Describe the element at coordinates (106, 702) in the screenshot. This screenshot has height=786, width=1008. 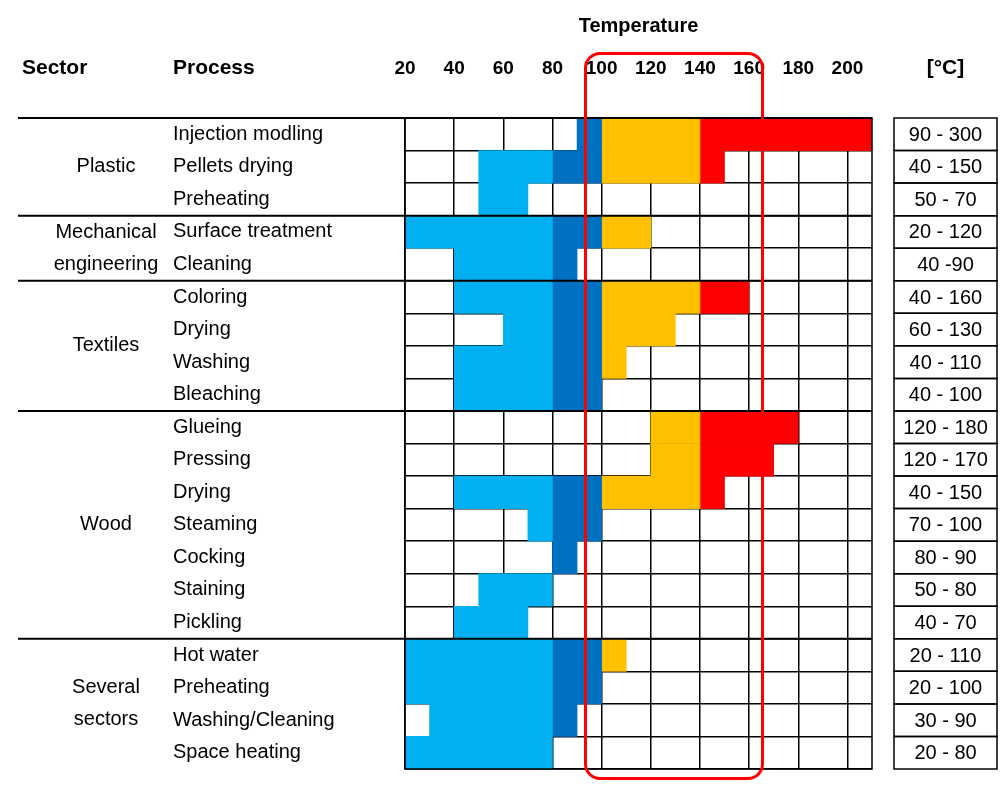
I see `text: Several sectors` at that location.